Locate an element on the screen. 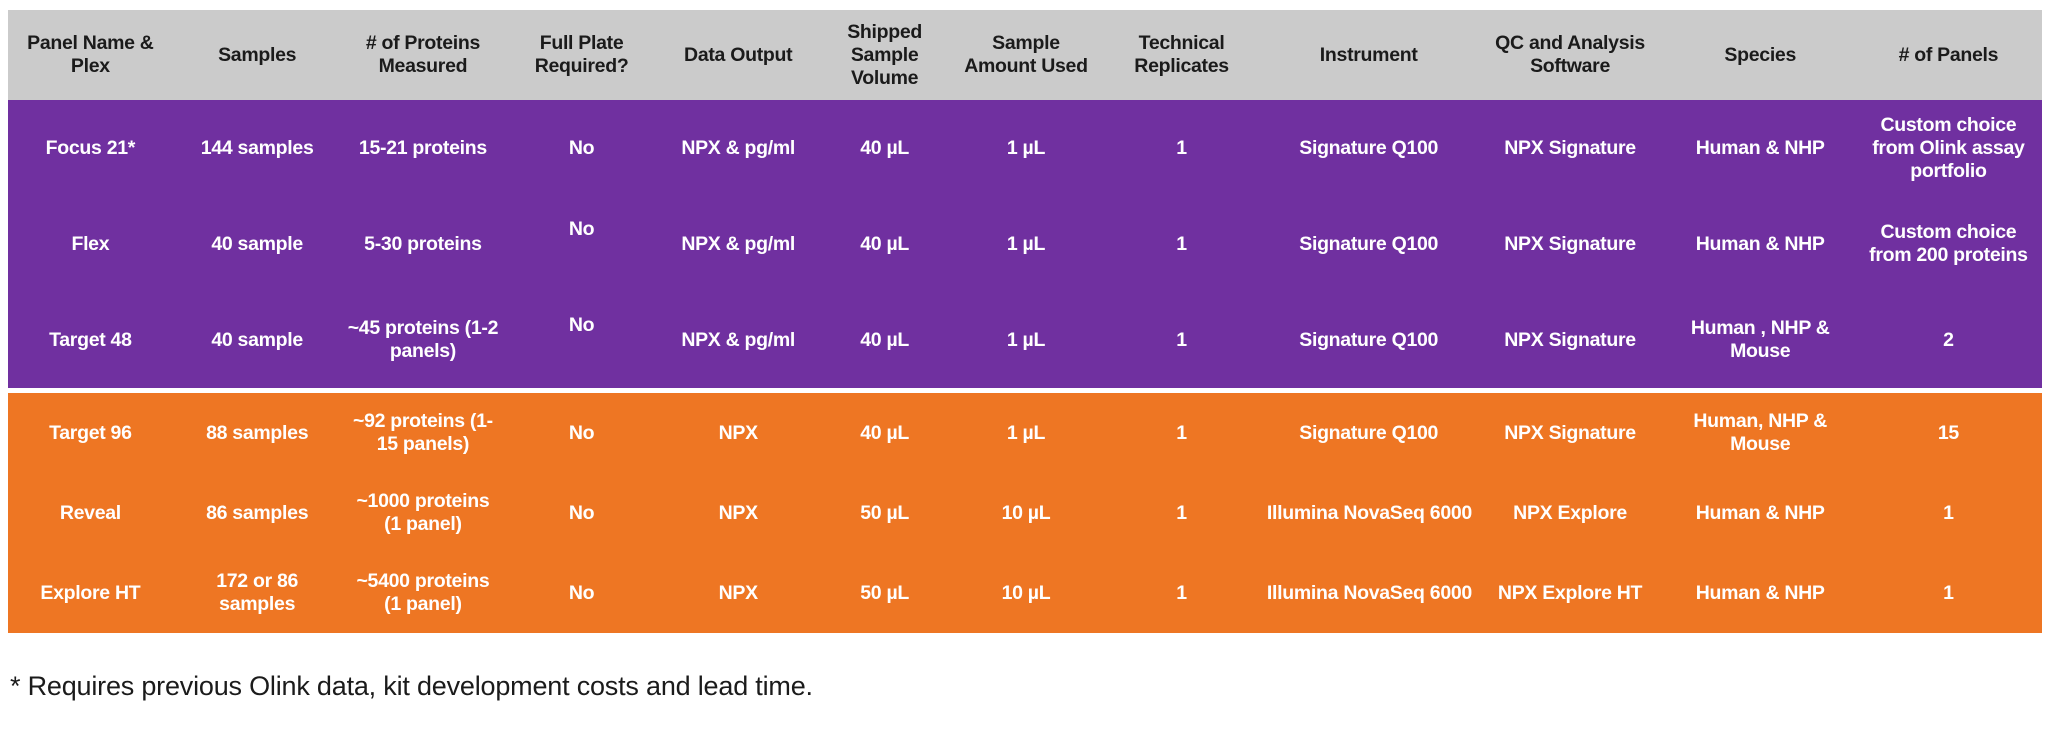  column-header-technical-replicates: Technical Replicates is located at coordinates (1181, 54).